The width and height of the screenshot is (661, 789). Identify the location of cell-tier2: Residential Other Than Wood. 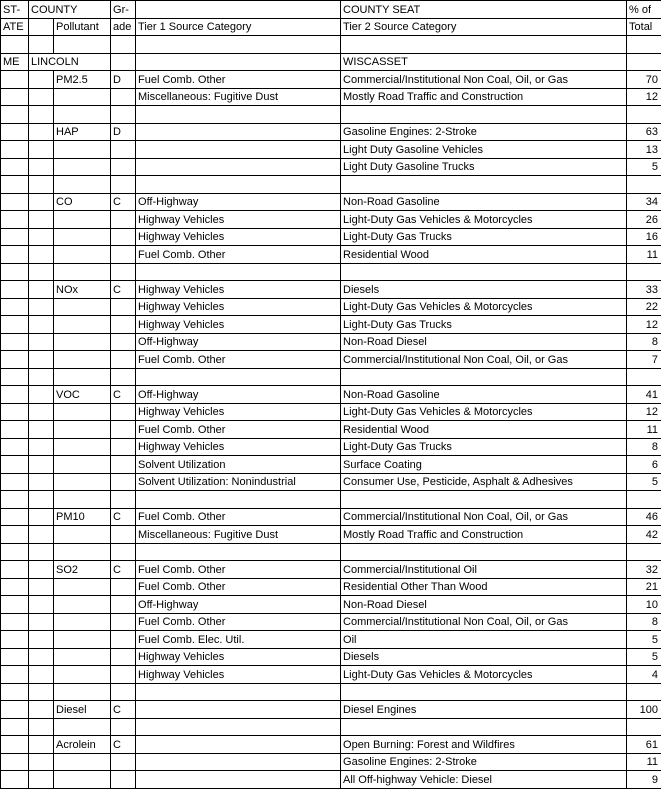
(484, 587).